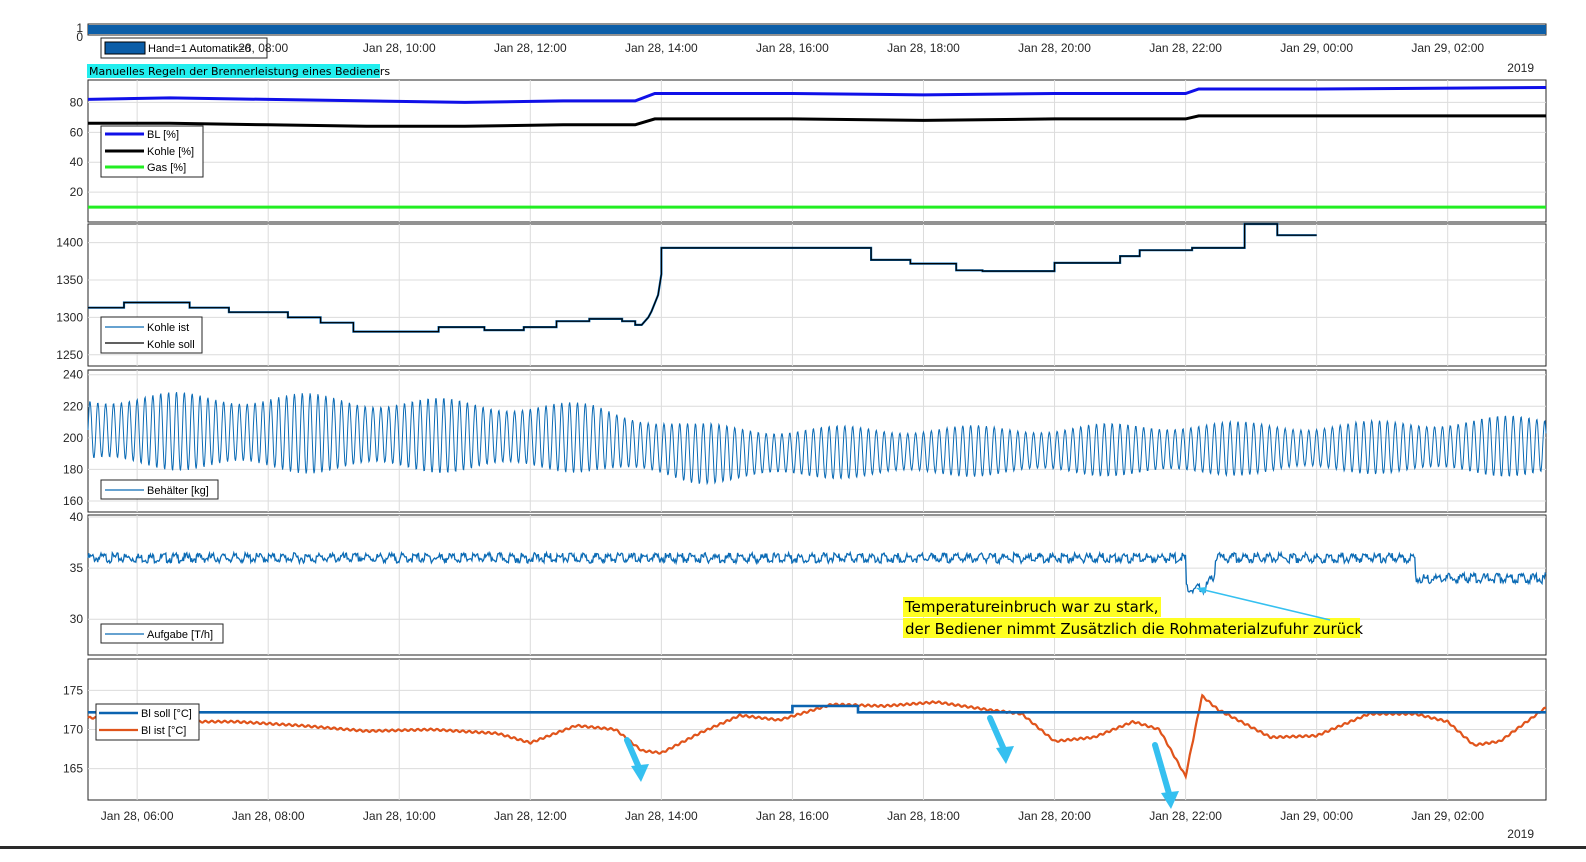 This screenshot has height=862, width=1586. What do you see at coordinates (73, 769) in the screenshot?
I see `panel-temperature-ytick-165: 165` at bounding box center [73, 769].